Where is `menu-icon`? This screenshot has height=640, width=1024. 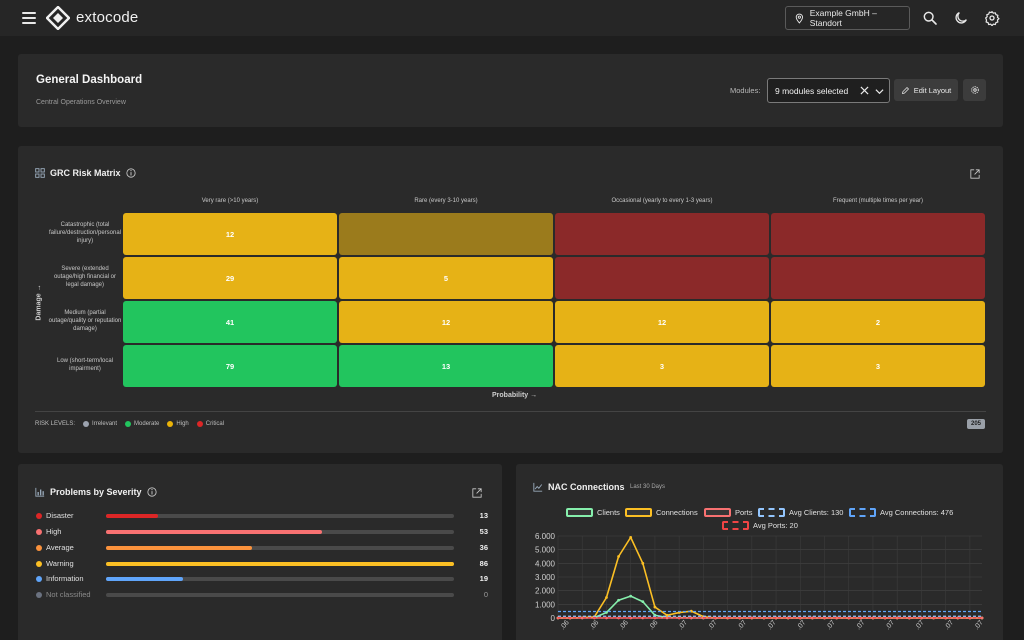
menu-icon is located at coordinates (29, 18).